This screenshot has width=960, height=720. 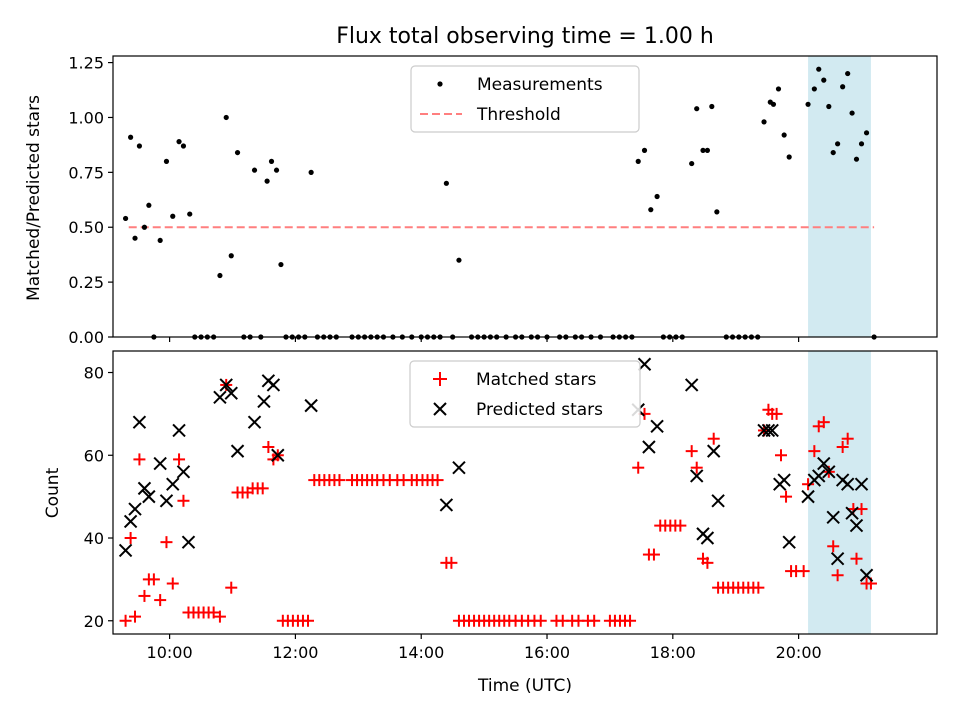 I want to click on ytick-label: 0.00, so click(x=86, y=337).